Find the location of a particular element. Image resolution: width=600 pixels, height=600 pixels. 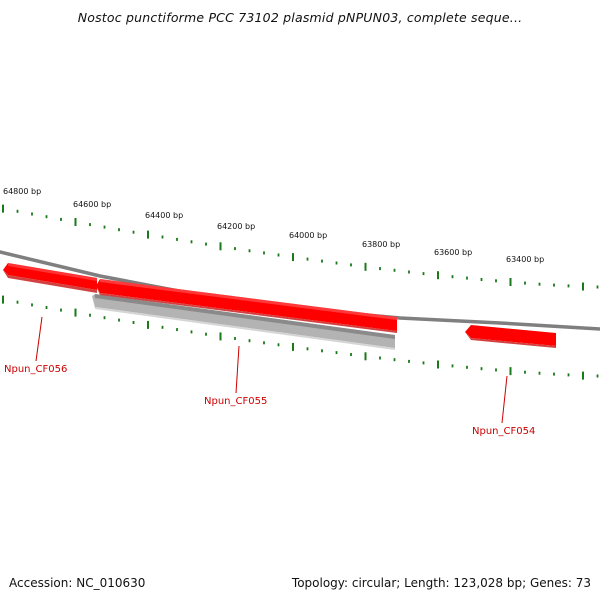

scale-label: 63400 bp is located at coordinates (525, 259).